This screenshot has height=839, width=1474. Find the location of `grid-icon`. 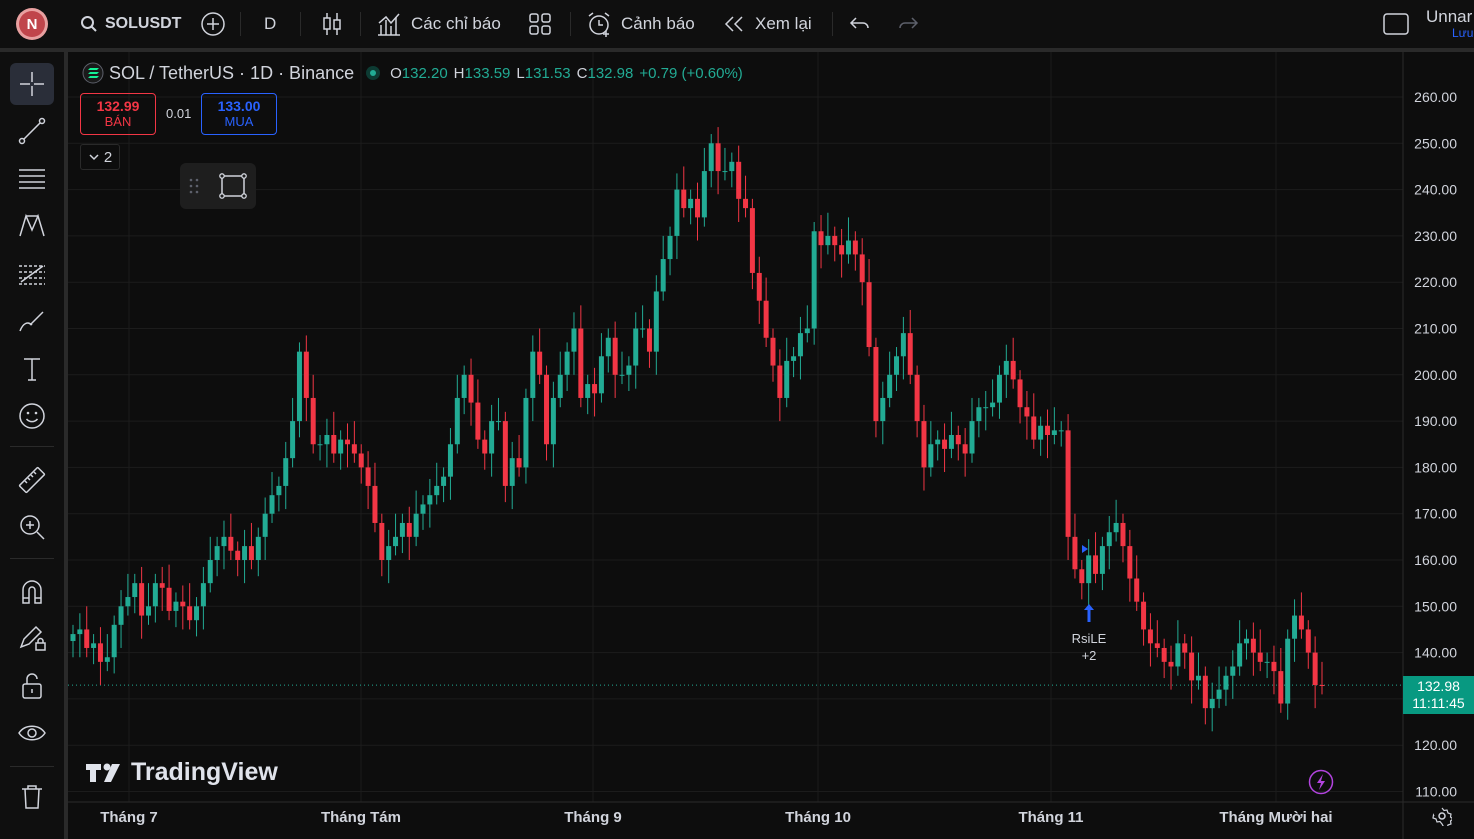

grid-icon is located at coordinates (540, 24).